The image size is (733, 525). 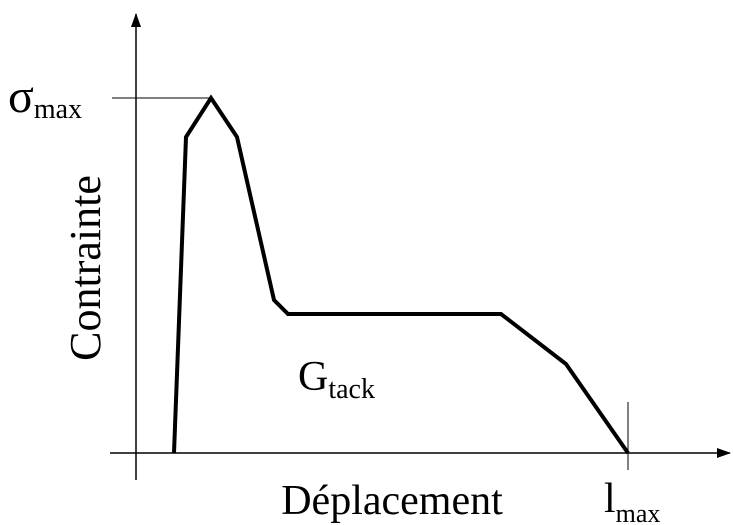 I want to click on l-symbol: l, so click(x=610, y=499).